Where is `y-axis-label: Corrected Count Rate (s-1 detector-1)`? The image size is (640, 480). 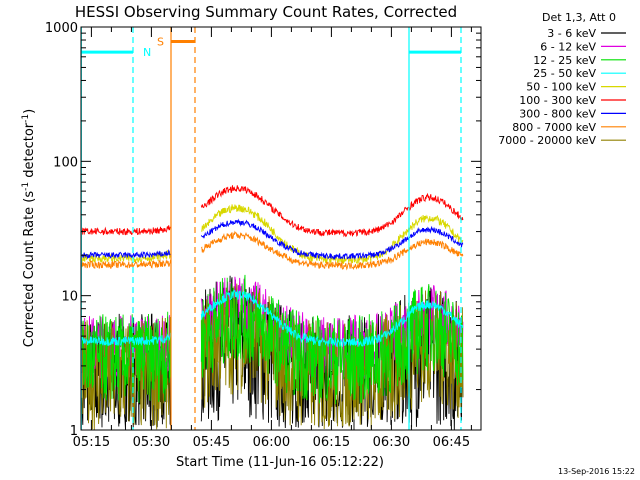 y-axis-label: Corrected Count Rate (s-1 detector-1) is located at coordinates (29, 228).